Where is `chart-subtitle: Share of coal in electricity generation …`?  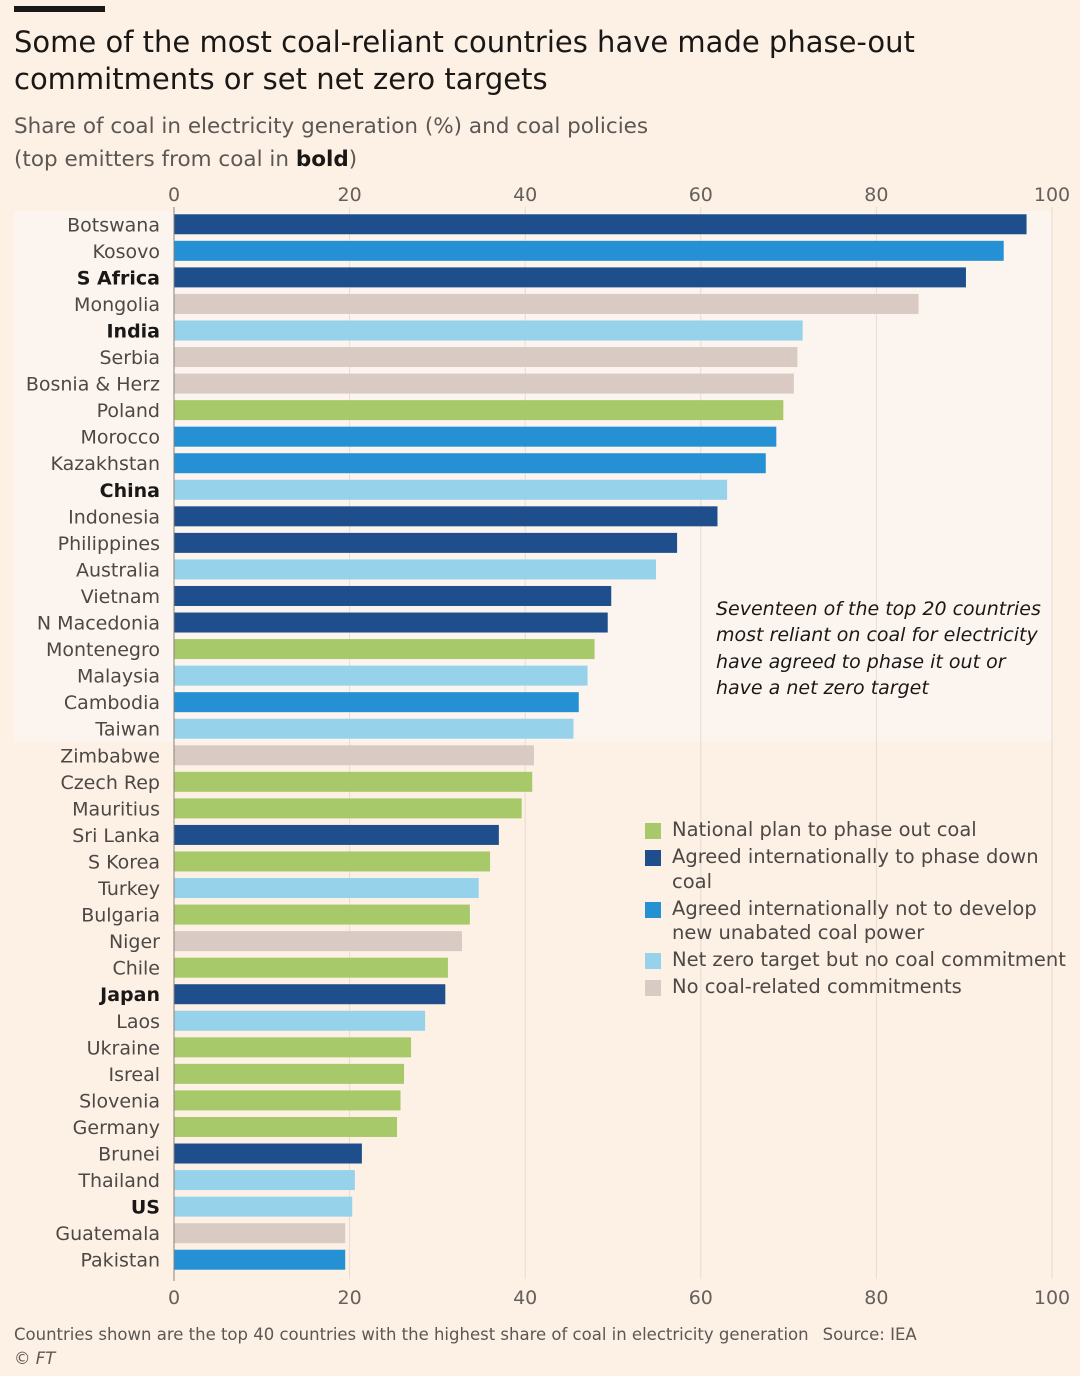 chart-subtitle: Share of coal in electricity generation … is located at coordinates (331, 143).